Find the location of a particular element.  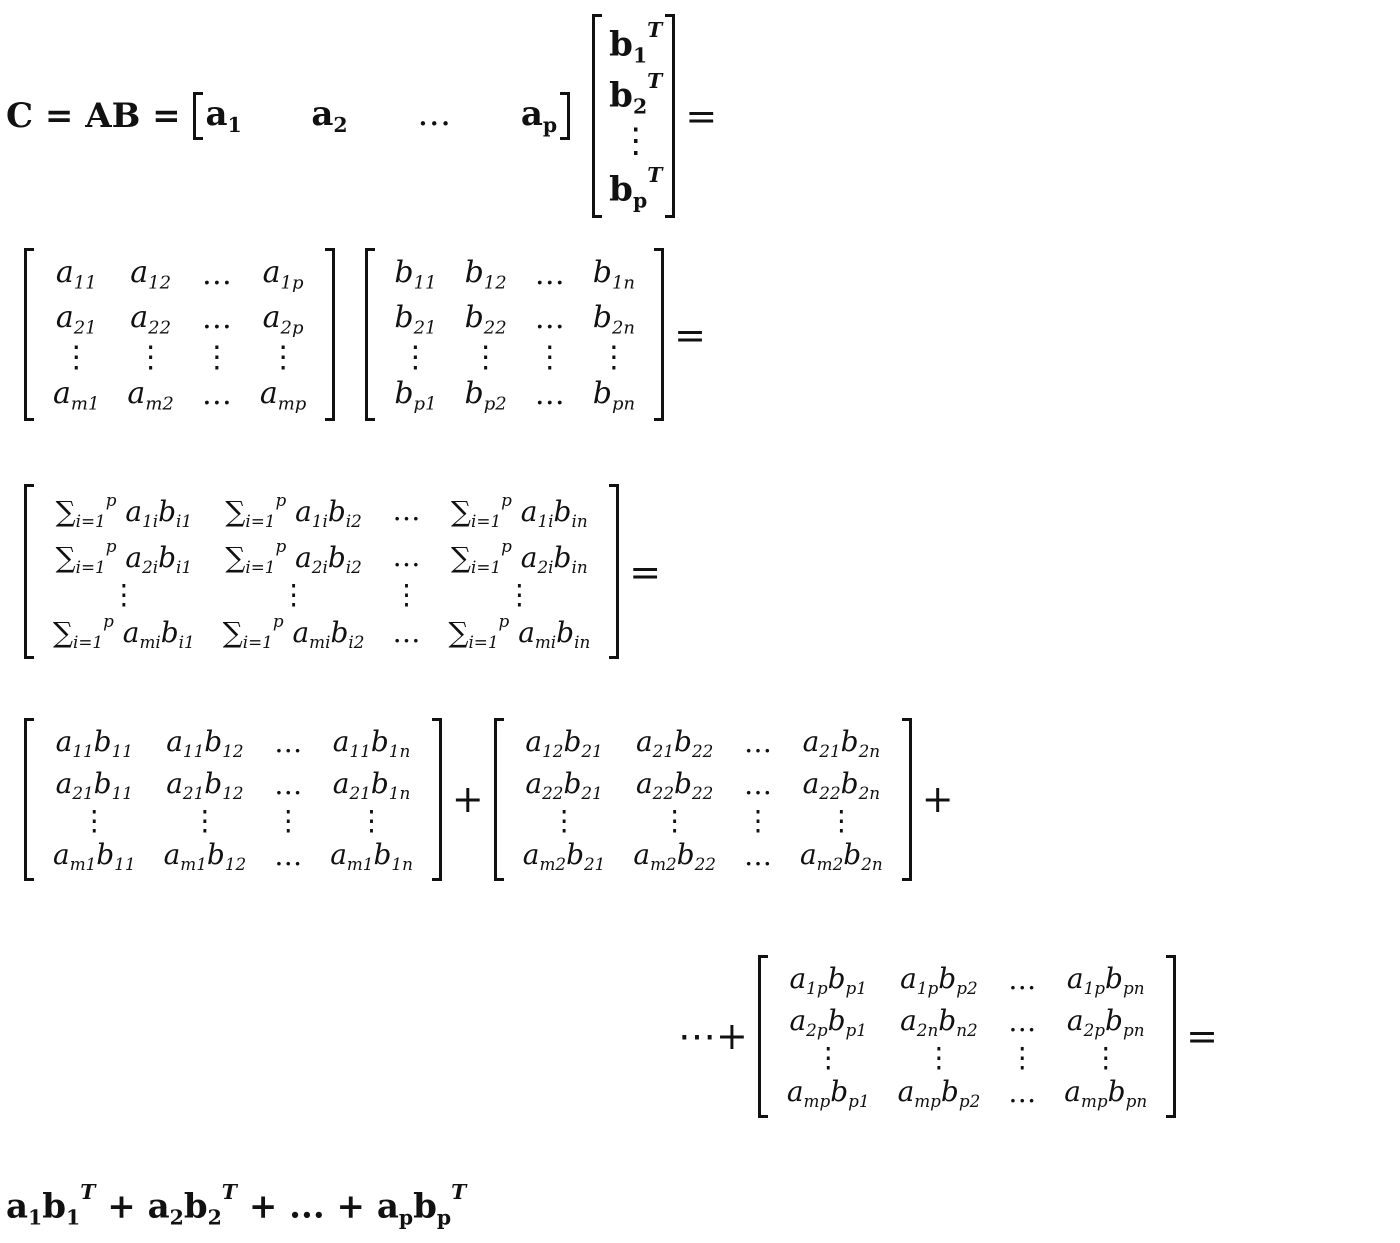

matrix-sum-row: ∑i=1p amibi1 ∑i=1p amibi2 … ∑i=1p amibin is located at coordinates (321, 632).